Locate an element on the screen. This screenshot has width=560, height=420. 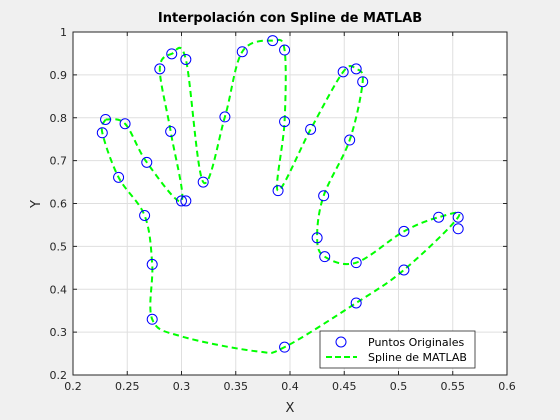
y-tick-label: 1 is located at coordinates (63, 32).